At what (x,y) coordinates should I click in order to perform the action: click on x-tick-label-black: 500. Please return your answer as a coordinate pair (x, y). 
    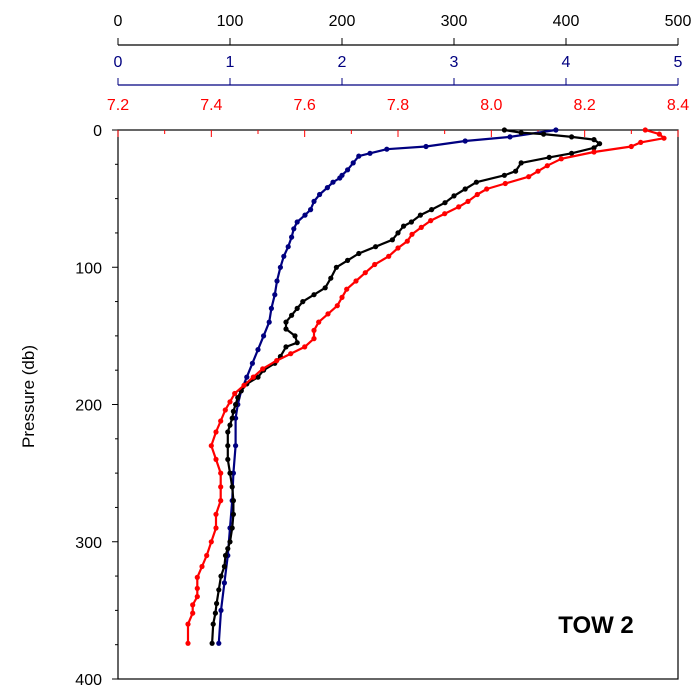
    Looking at the image, I should click on (678, 21).